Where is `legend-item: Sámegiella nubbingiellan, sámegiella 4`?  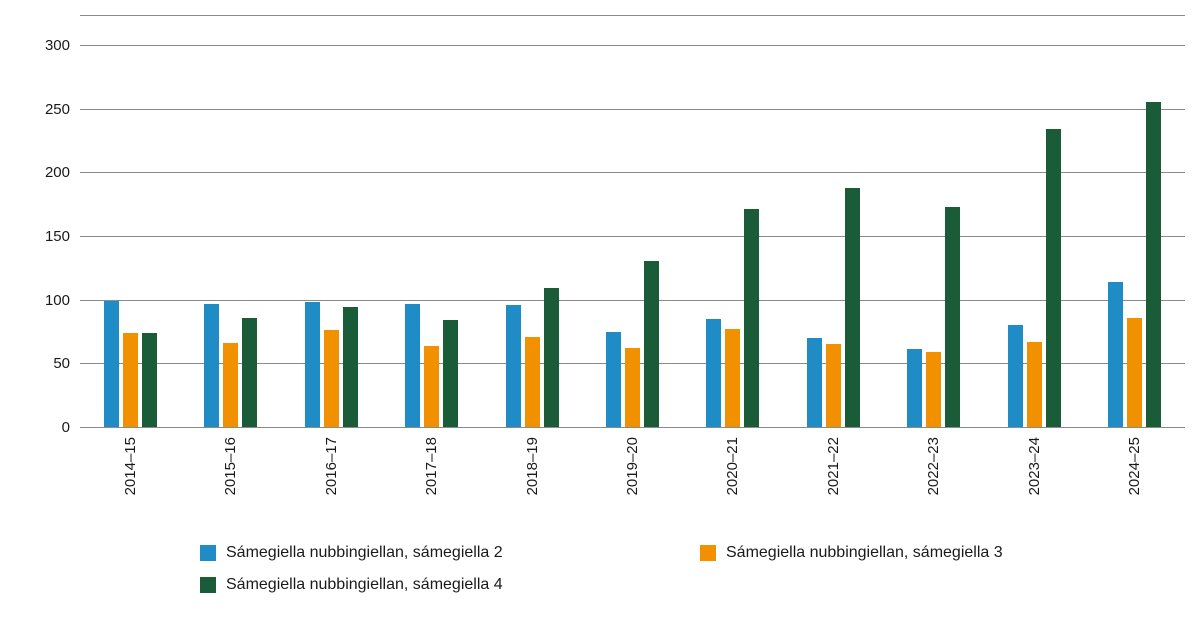 legend-item: Sámegiella nubbingiellan, sámegiella 4 is located at coordinates (450, 585).